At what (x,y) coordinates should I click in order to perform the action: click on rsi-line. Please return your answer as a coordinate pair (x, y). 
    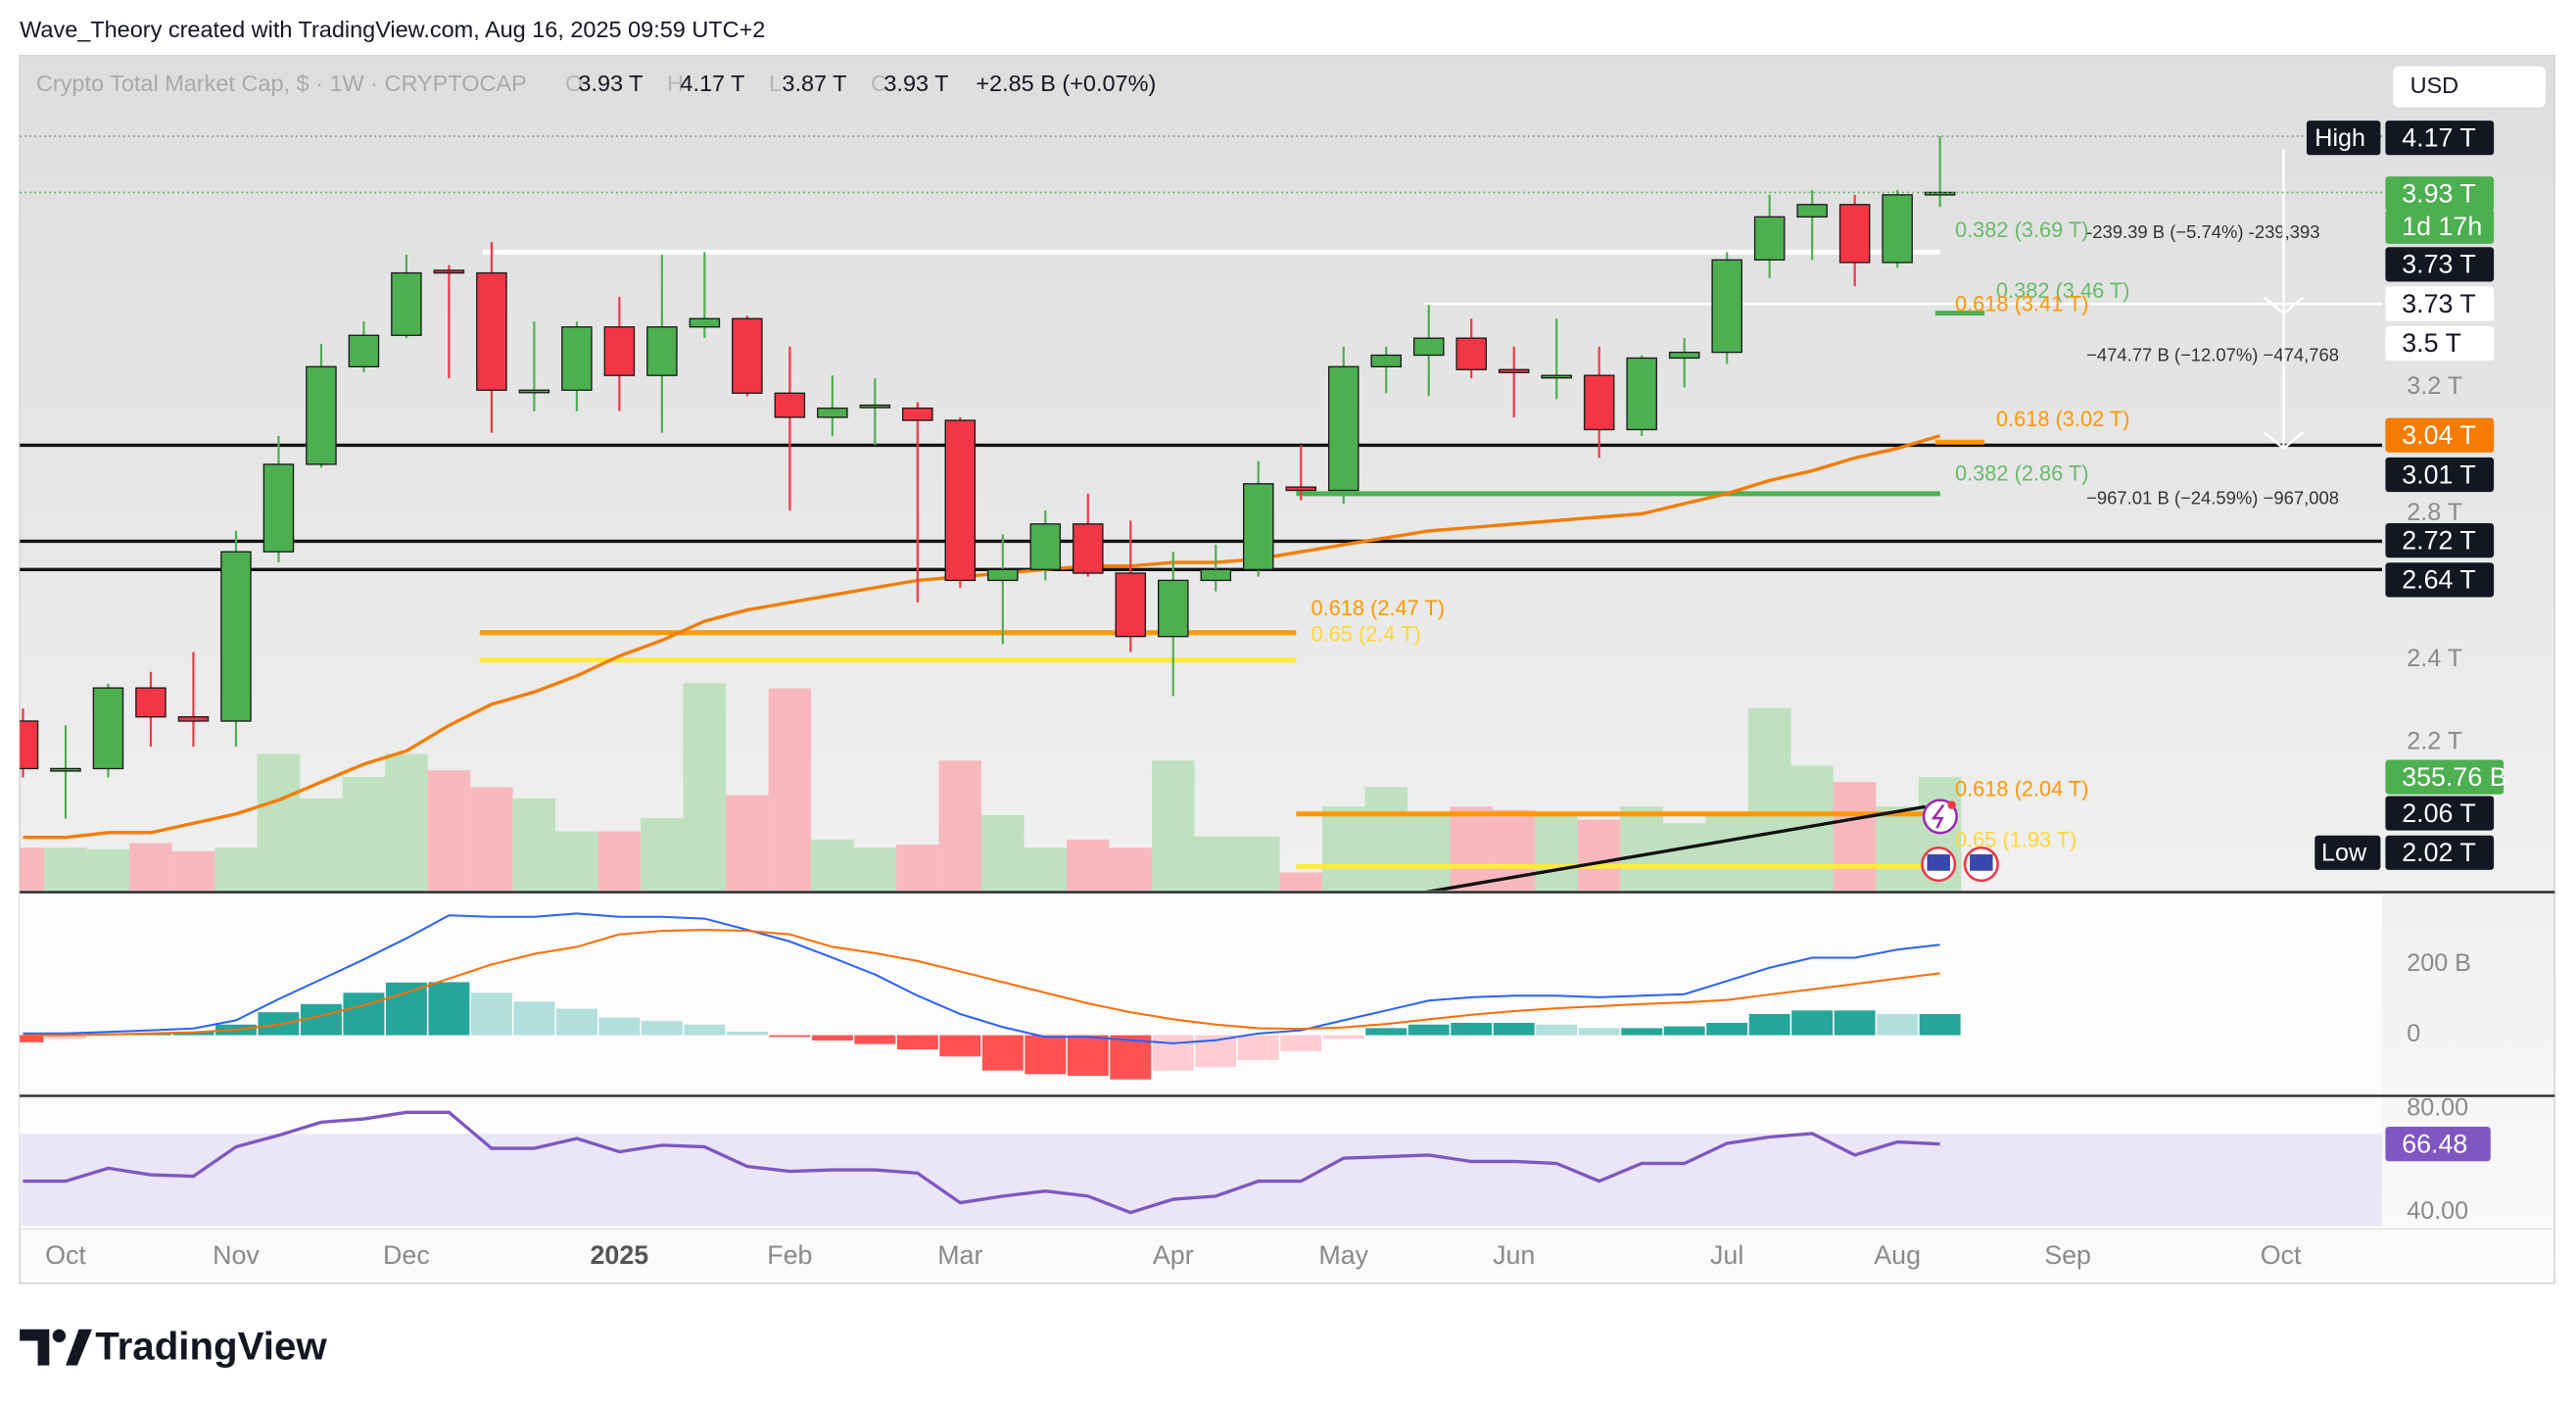
    Looking at the image, I should click on (982, 1163).